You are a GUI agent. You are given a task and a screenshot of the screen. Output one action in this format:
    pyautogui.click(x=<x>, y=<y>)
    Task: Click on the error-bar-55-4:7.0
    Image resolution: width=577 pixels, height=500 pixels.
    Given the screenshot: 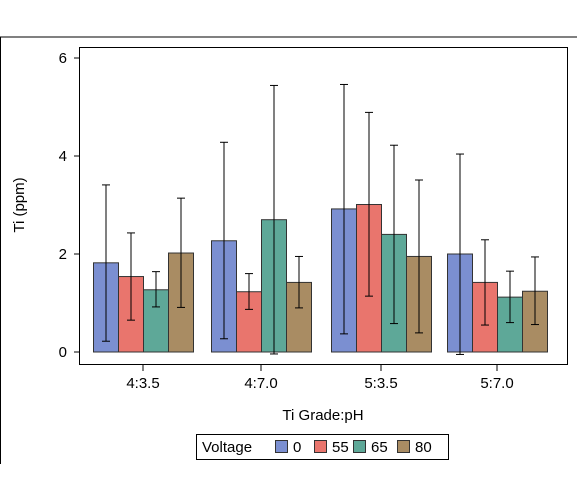 What is the action you would take?
    pyautogui.click(x=249, y=291)
    